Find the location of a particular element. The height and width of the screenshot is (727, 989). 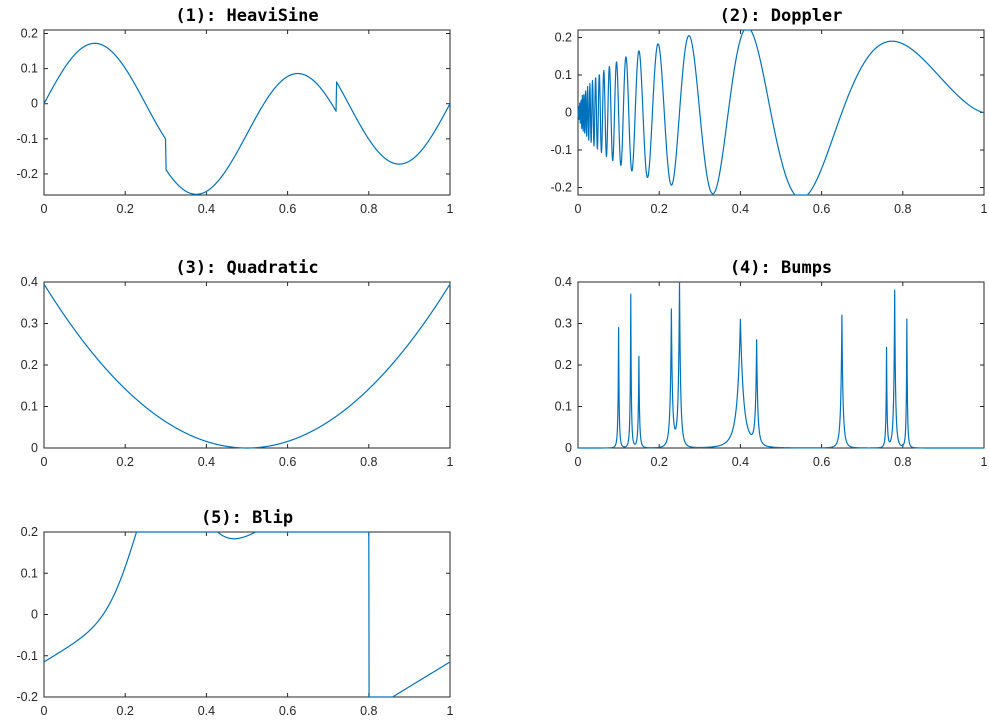

plot-title: (1): HeaviSine is located at coordinates (246, 16).